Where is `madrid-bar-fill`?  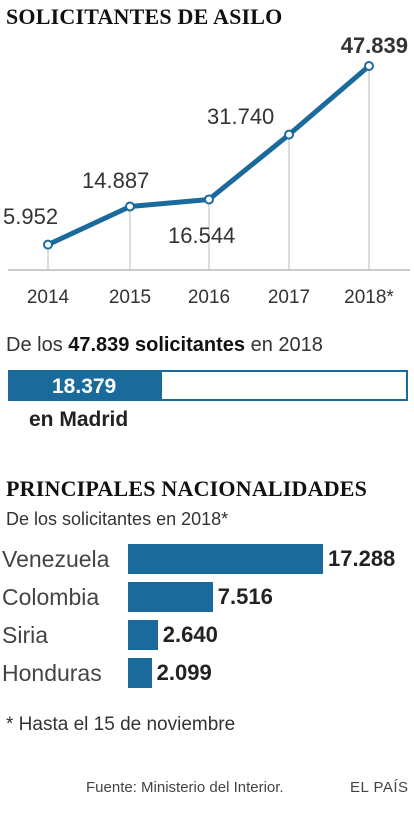 madrid-bar-fill is located at coordinates (86, 385).